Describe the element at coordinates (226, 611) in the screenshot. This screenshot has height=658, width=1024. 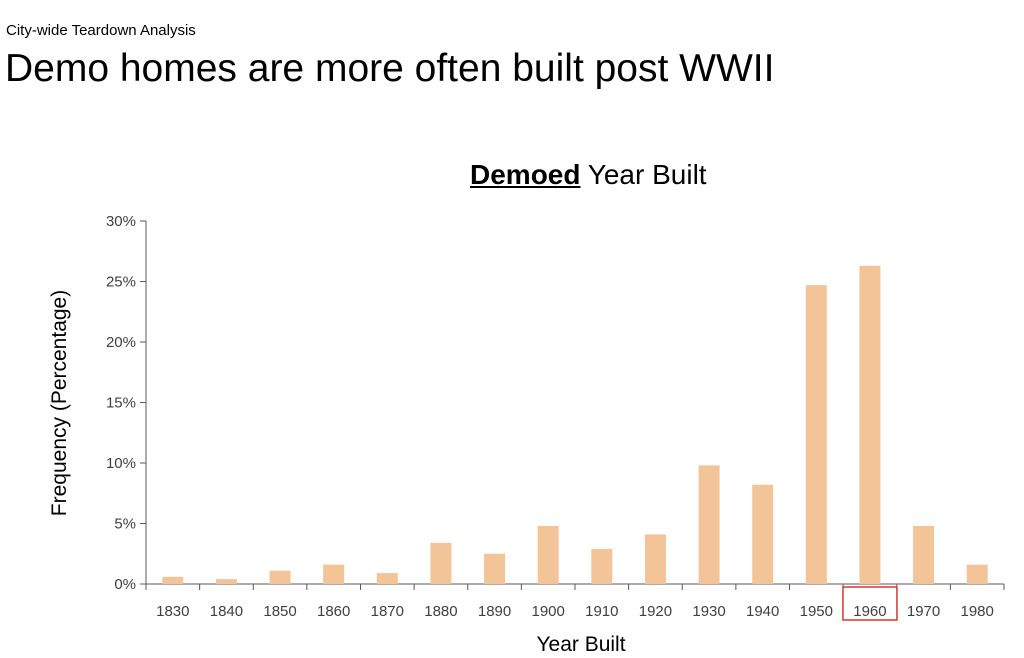
I see `x-tick-label-1840: 1840` at that location.